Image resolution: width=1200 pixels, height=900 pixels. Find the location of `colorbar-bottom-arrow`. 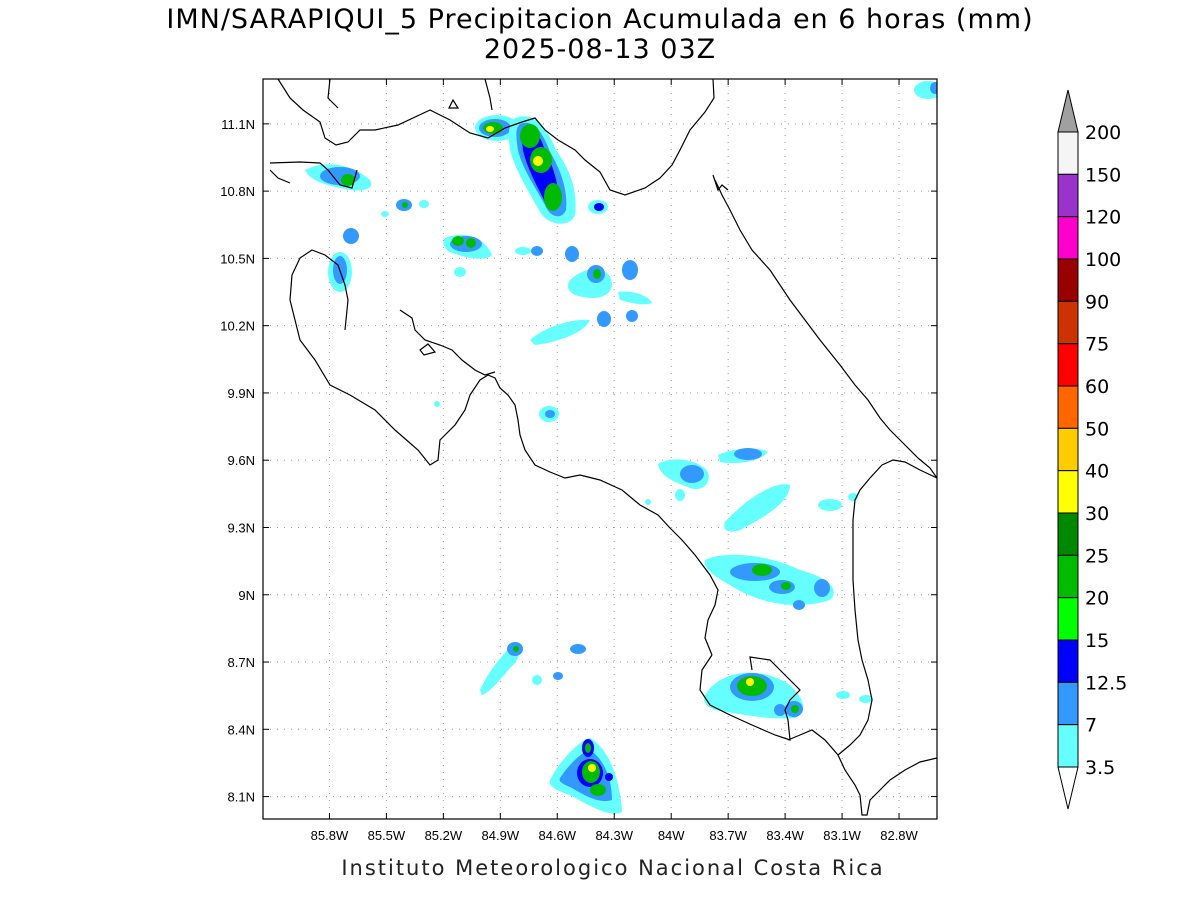

colorbar-bottom-arrow is located at coordinates (1068, 788).